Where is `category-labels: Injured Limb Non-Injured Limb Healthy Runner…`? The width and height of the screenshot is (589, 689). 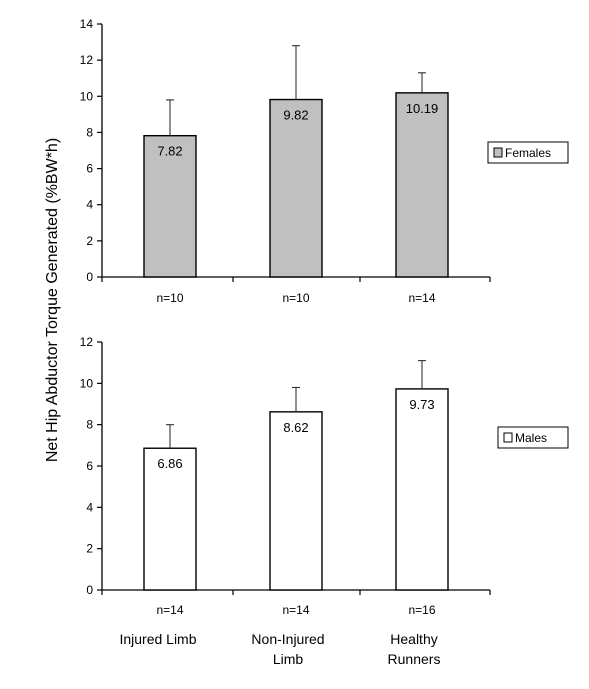
category-labels: Injured Limb Non-Injured Limb Healthy Runner… is located at coordinates (279, 649).